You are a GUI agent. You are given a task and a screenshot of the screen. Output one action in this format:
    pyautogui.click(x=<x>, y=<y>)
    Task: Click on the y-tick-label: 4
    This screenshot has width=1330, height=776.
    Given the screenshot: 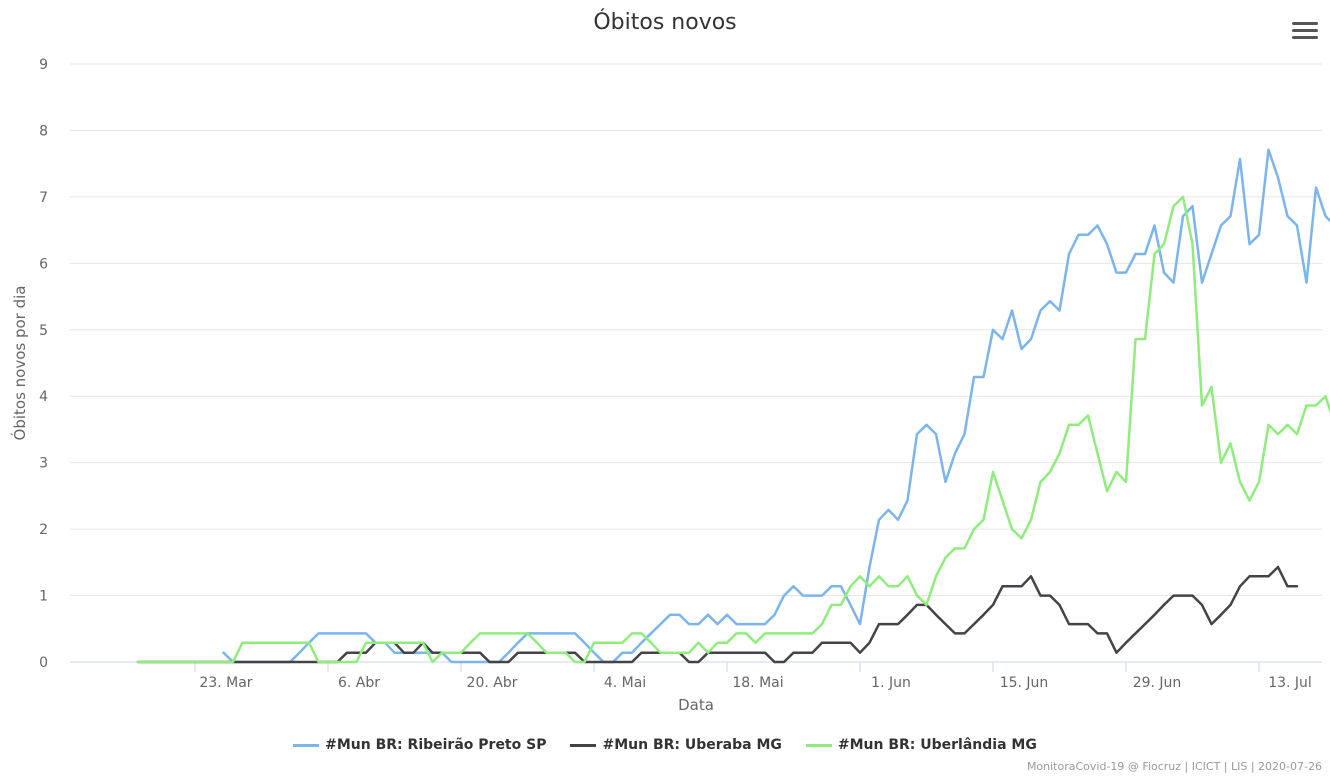 What is the action you would take?
    pyautogui.click(x=43, y=397)
    